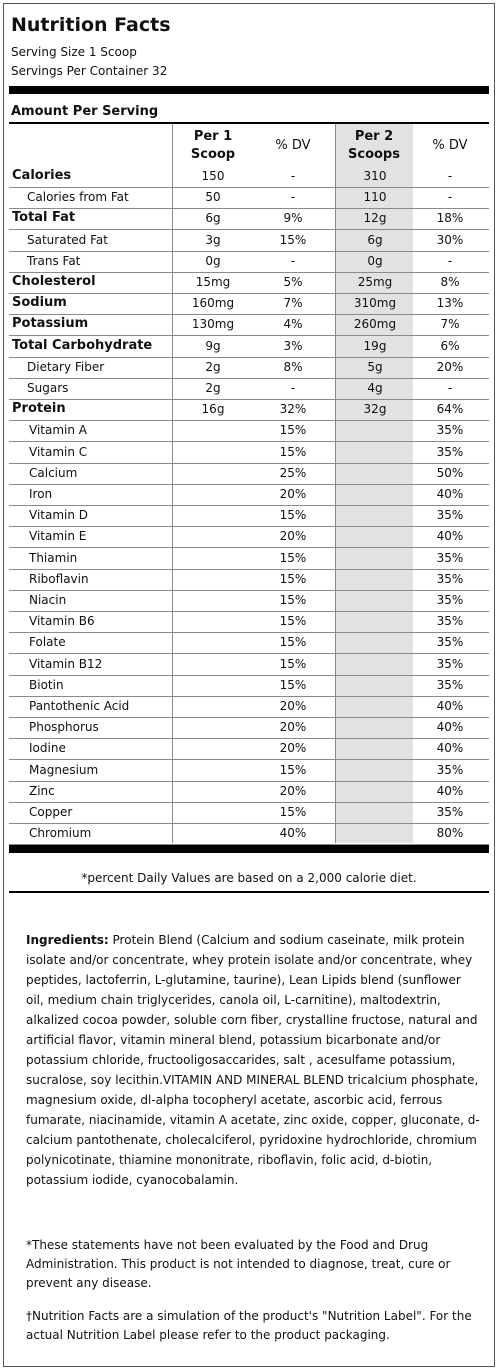  Describe the element at coordinates (213, 239) in the screenshot. I see `per-1-amount: 3g` at that location.